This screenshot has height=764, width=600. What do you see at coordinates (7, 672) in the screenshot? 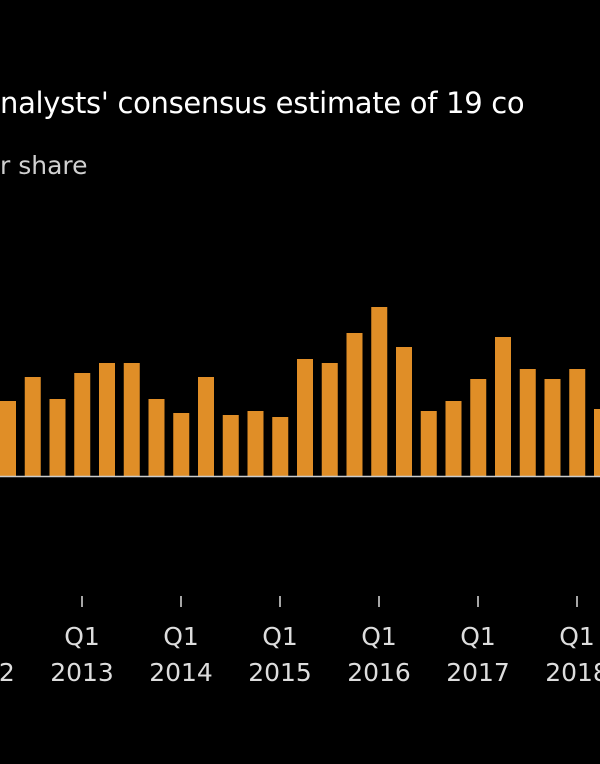
I see `x-tick-label-year: 2012` at bounding box center [7, 672].